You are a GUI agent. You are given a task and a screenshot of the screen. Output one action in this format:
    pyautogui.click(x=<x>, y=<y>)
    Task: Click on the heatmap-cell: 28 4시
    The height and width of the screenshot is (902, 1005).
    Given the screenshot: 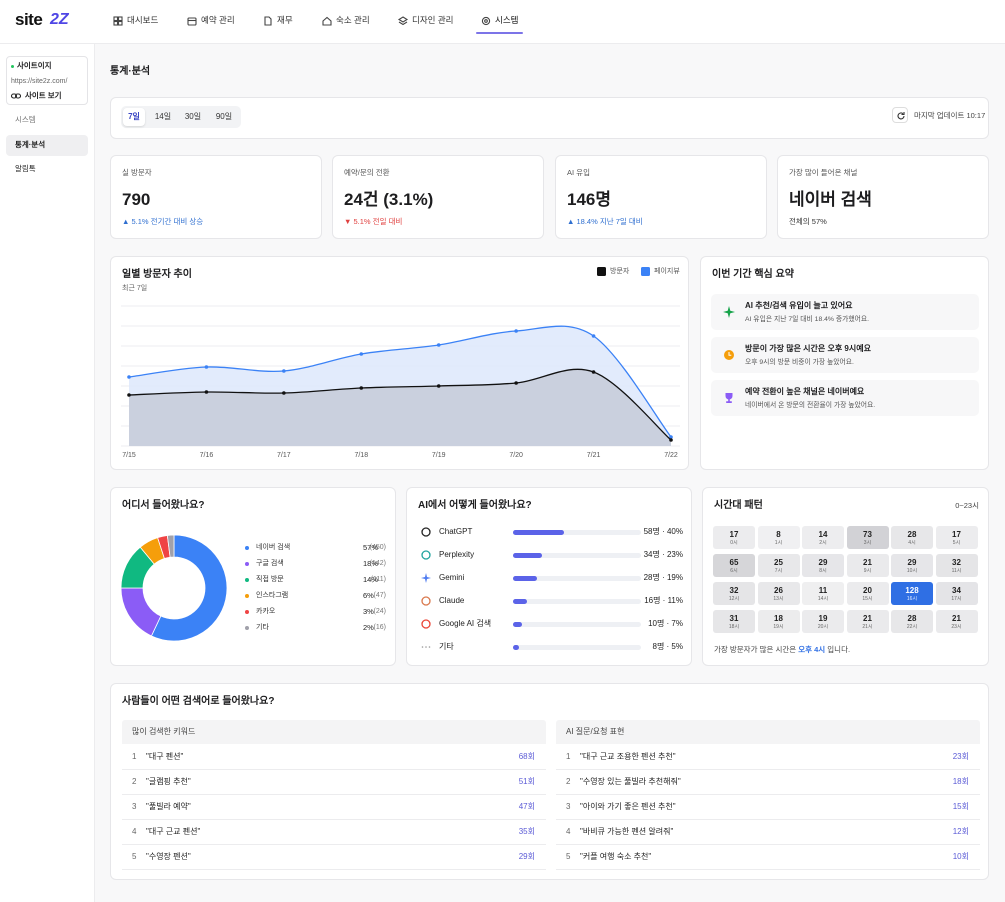 What is the action you would take?
    pyautogui.click(x=912, y=537)
    